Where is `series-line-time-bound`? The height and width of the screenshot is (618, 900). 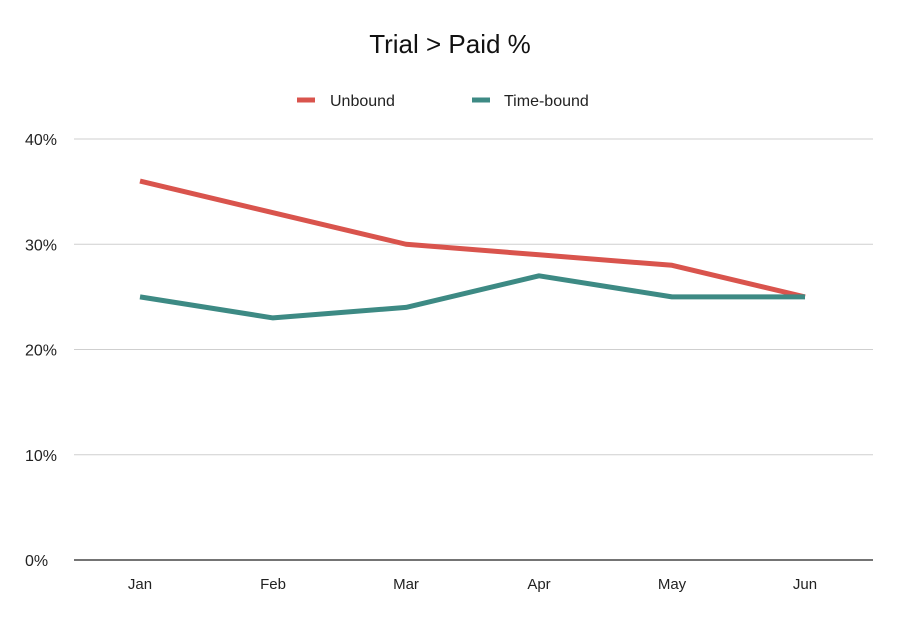
series-line-time-bound is located at coordinates (472, 297).